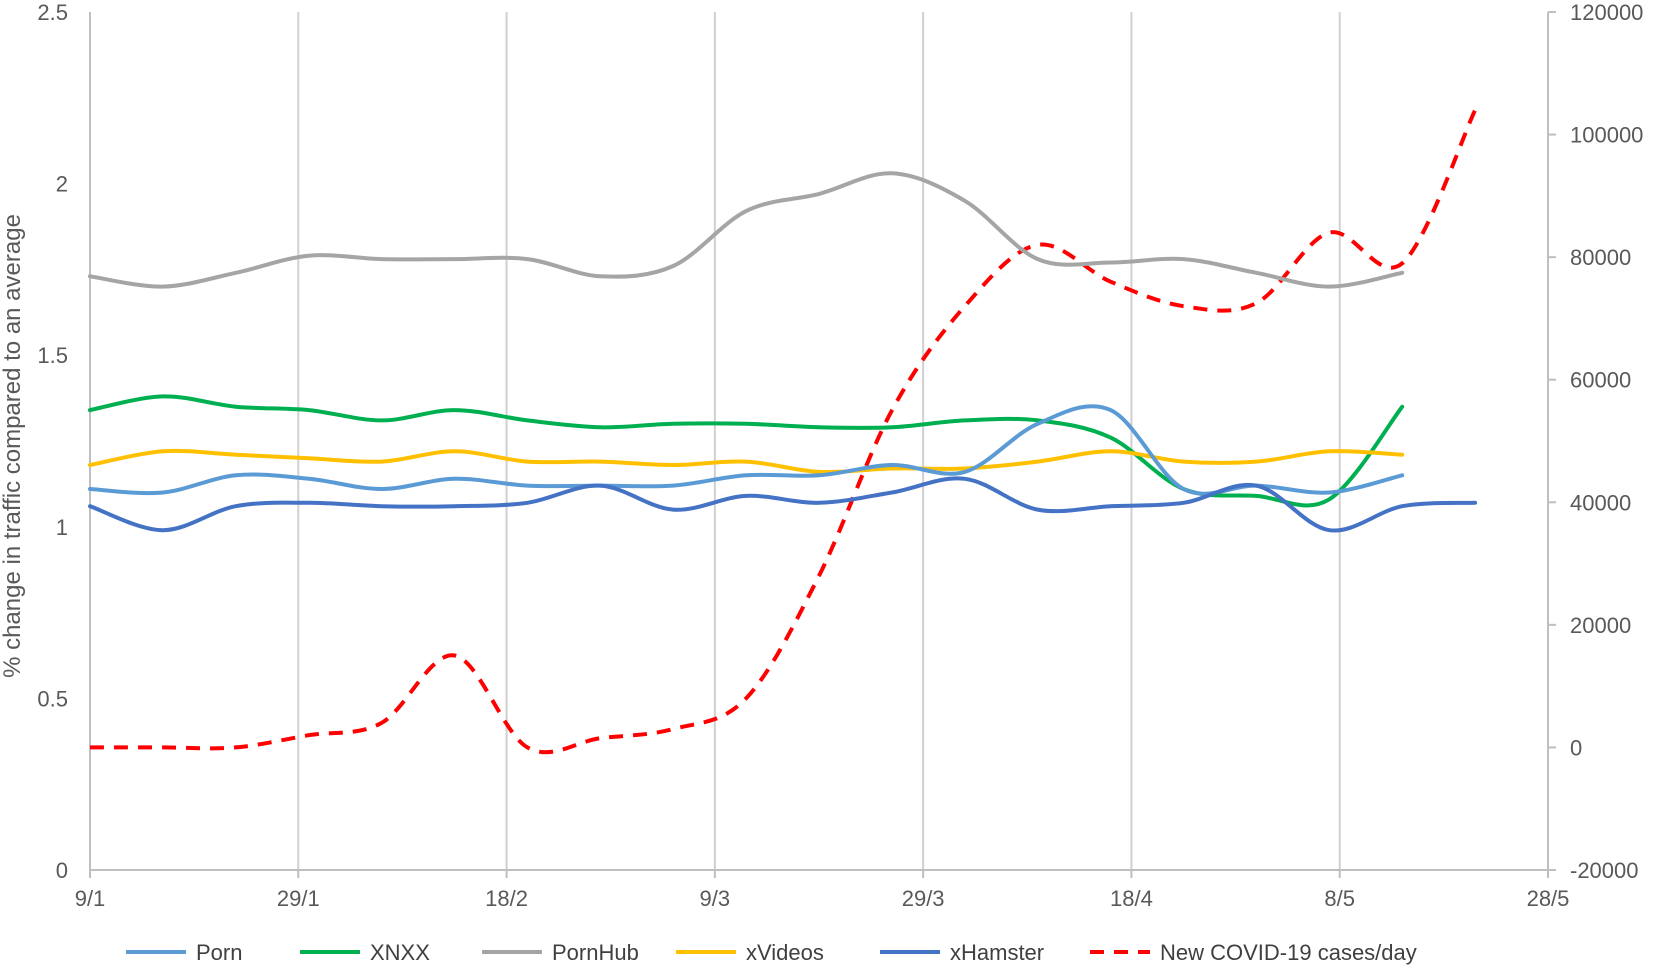  What do you see at coordinates (785, 952) in the screenshot?
I see `legend-label: xVideos` at bounding box center [785, 952].